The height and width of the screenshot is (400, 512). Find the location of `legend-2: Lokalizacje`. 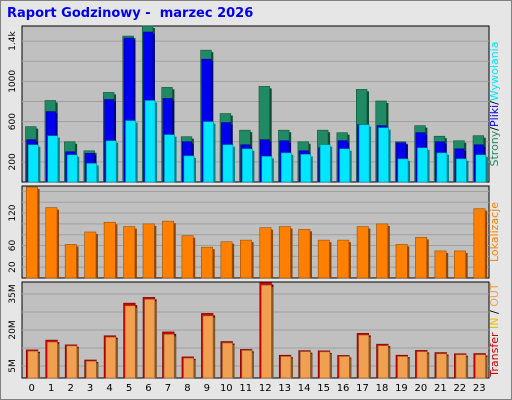

legend-2: Lokalizacje is located at coordinates (494, 232).